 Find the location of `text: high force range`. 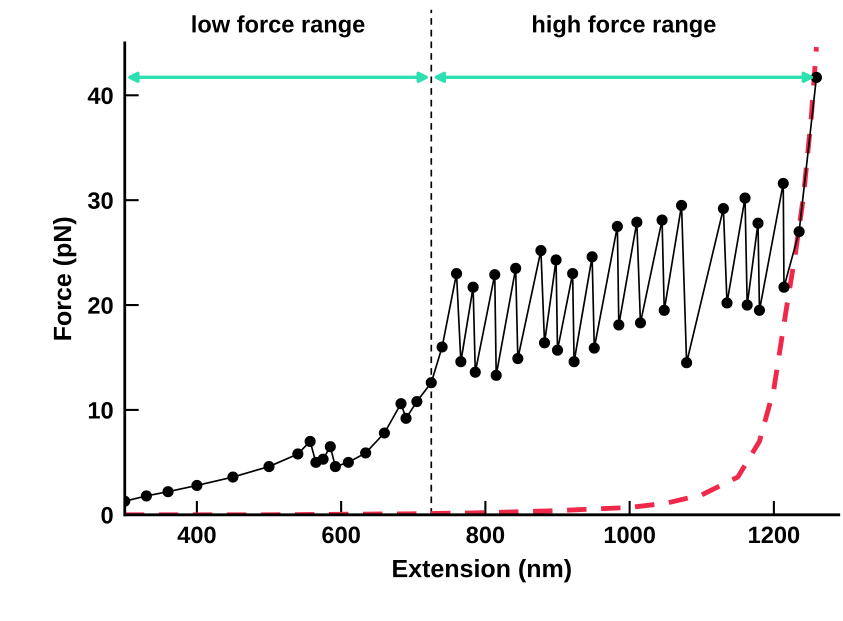

text: high force range is located at coordinates (624, 26).